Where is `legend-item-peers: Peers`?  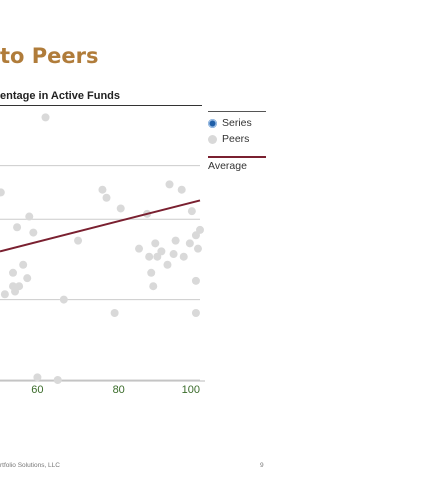
legend-item-peers: Peers is located at coordinates (228, 139).